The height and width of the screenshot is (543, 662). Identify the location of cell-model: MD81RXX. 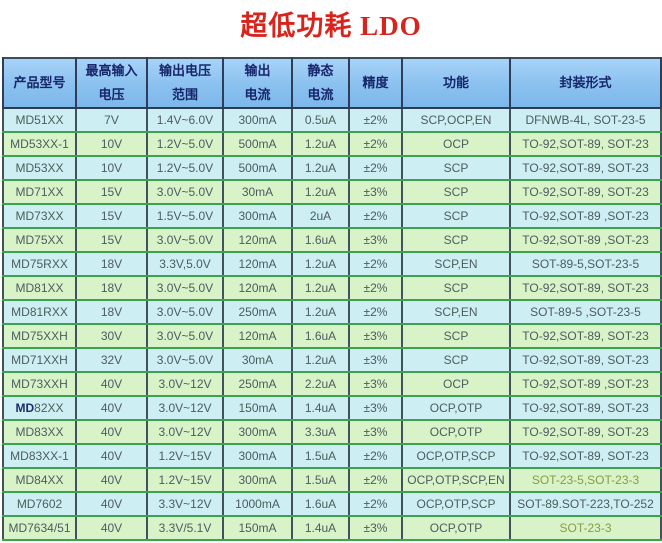
(39, 312).